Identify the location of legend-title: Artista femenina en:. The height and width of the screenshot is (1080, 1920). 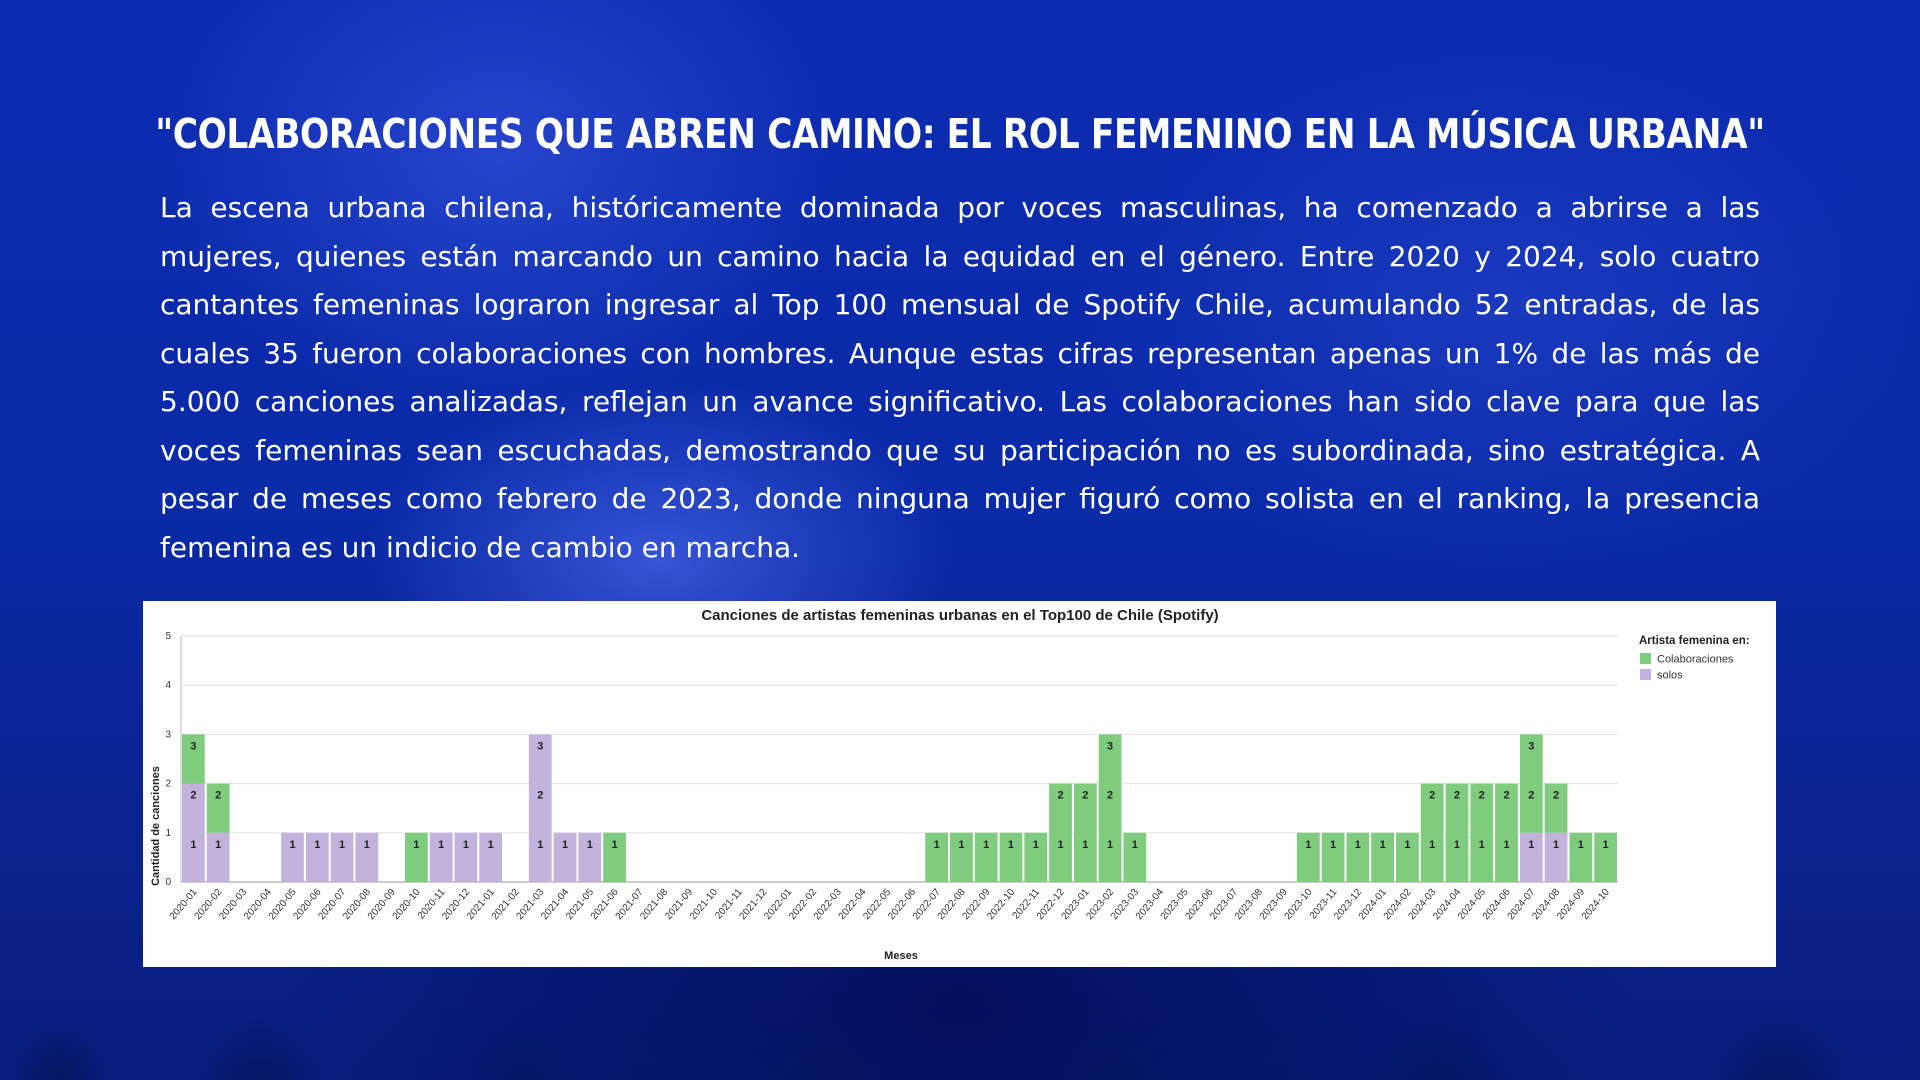
(1694, 641).